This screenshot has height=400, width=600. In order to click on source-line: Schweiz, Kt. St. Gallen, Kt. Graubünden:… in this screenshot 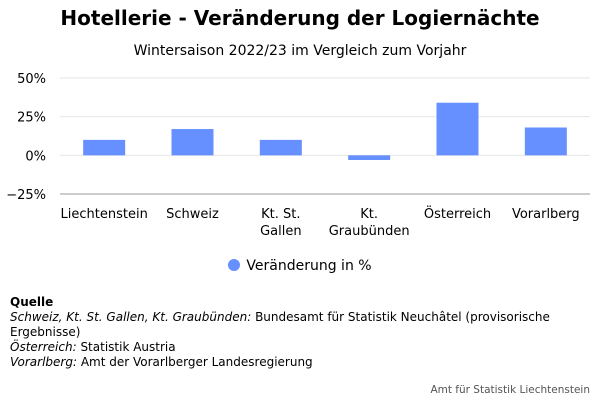, I will do `click(300, 325)`.